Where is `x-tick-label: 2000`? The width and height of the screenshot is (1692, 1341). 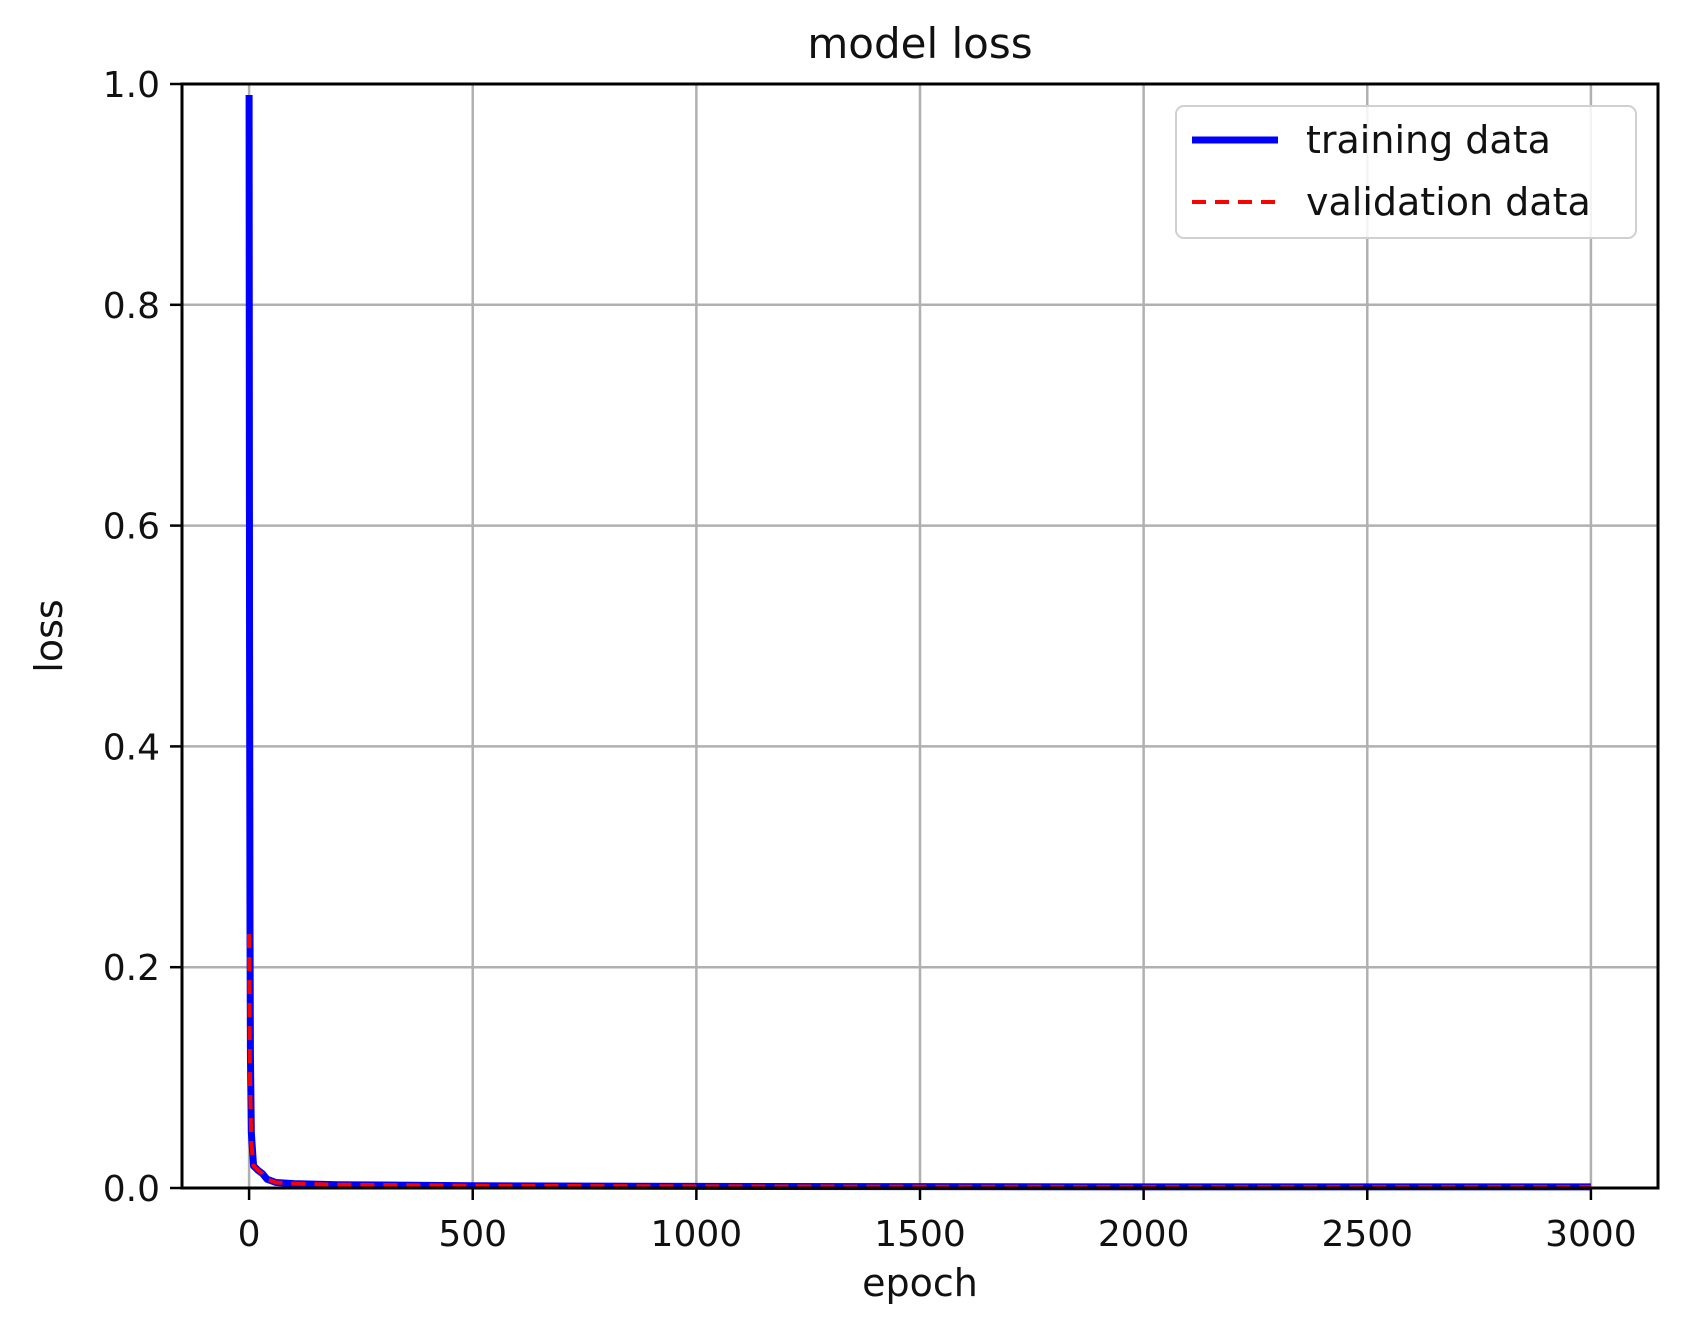
x-tick-label: 2000 is located at coordinates (1144, 1234).